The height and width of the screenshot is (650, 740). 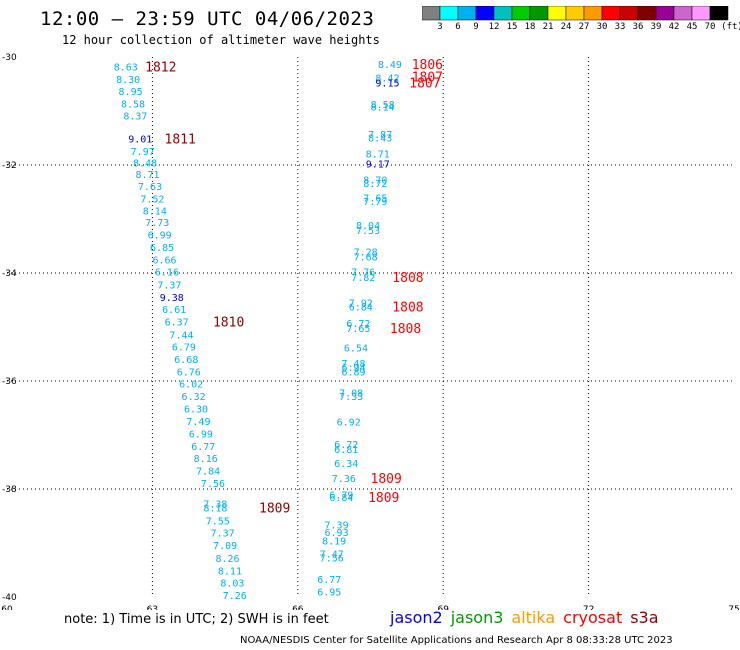 What do you see at coordinates (378, 164) in the screenshot?
I see `wave-height-value: 9.17` at bounding box center [378, 164].